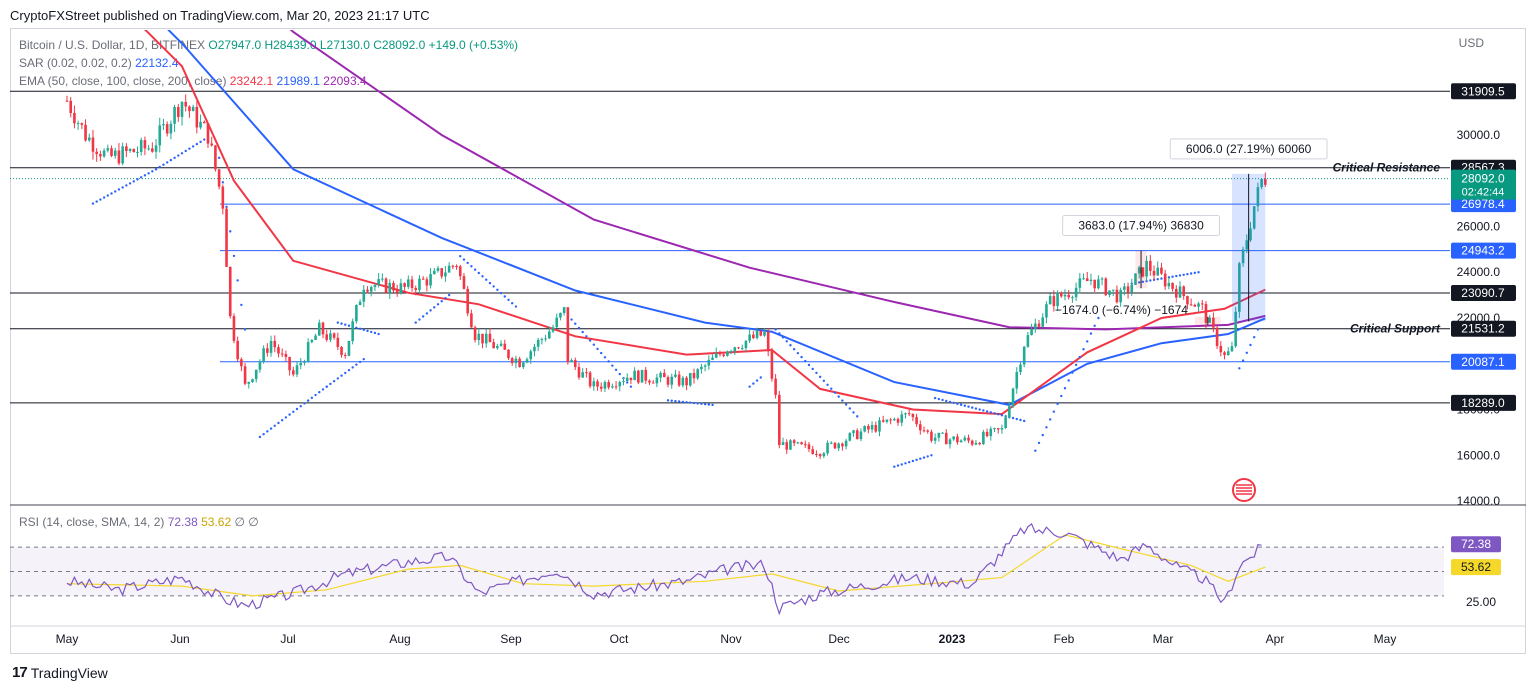  What do you see at coordinates (92, 522) in the screenshot?
I see `rsi-label: RSI (14, close, SMA, 14, 2)` at bounding box center [92, 522].